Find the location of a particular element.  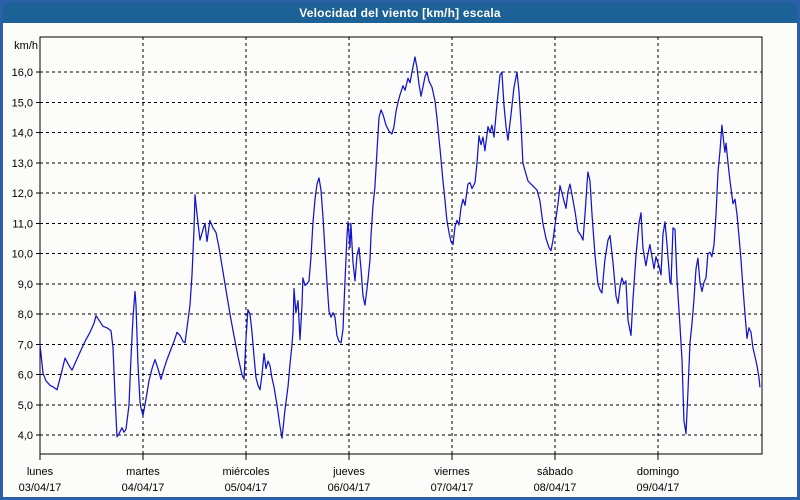

y-tick-label: 7,0 is located at coordinates (25, 345).